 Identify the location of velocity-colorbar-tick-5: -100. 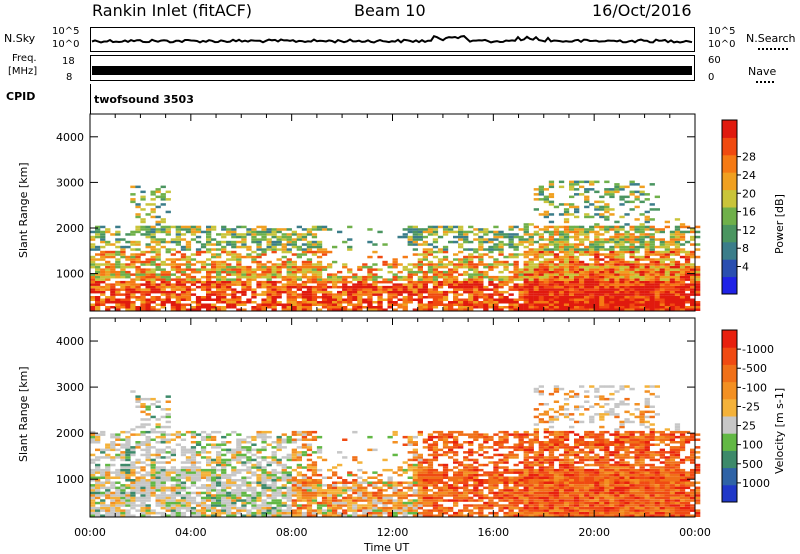
(754, 387).